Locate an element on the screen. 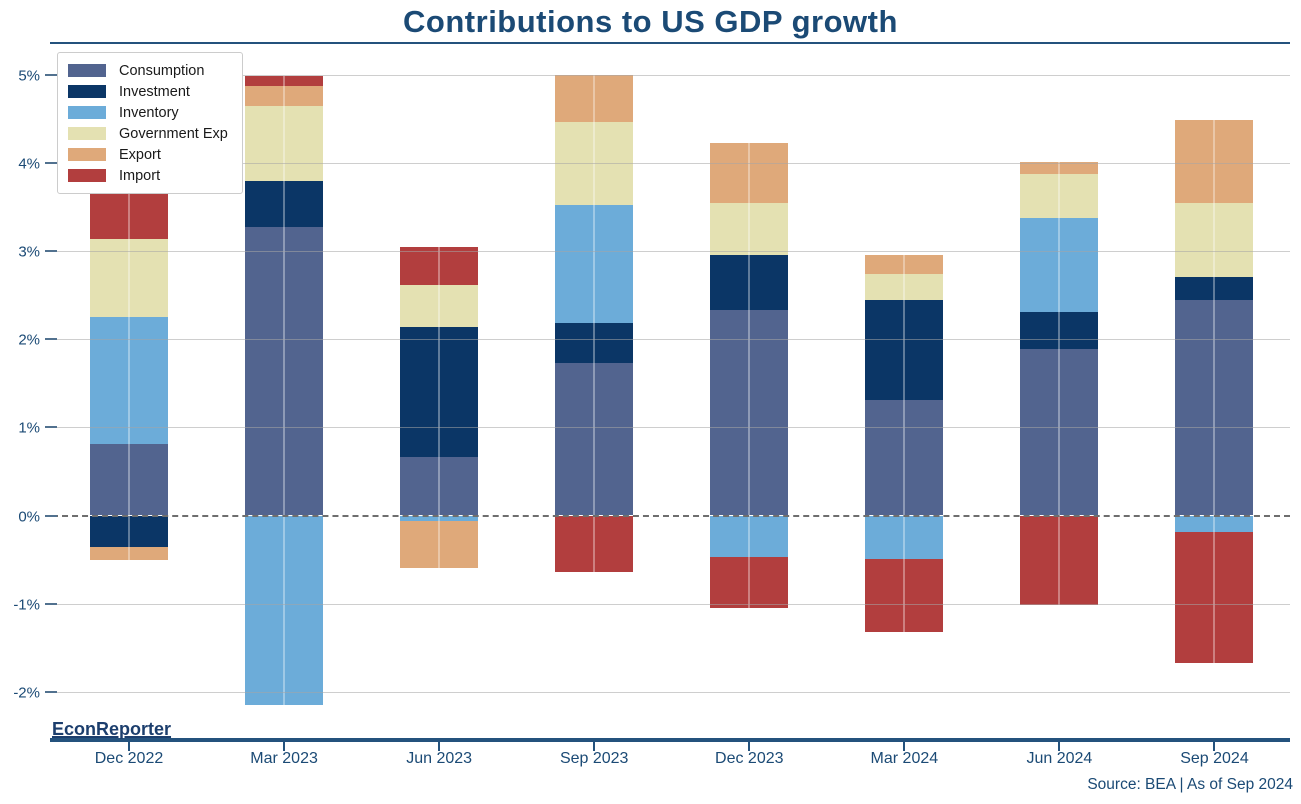 The image size is (1301, 804). x-tick-label: Dec 2023 is located at coordinates (749, 758).